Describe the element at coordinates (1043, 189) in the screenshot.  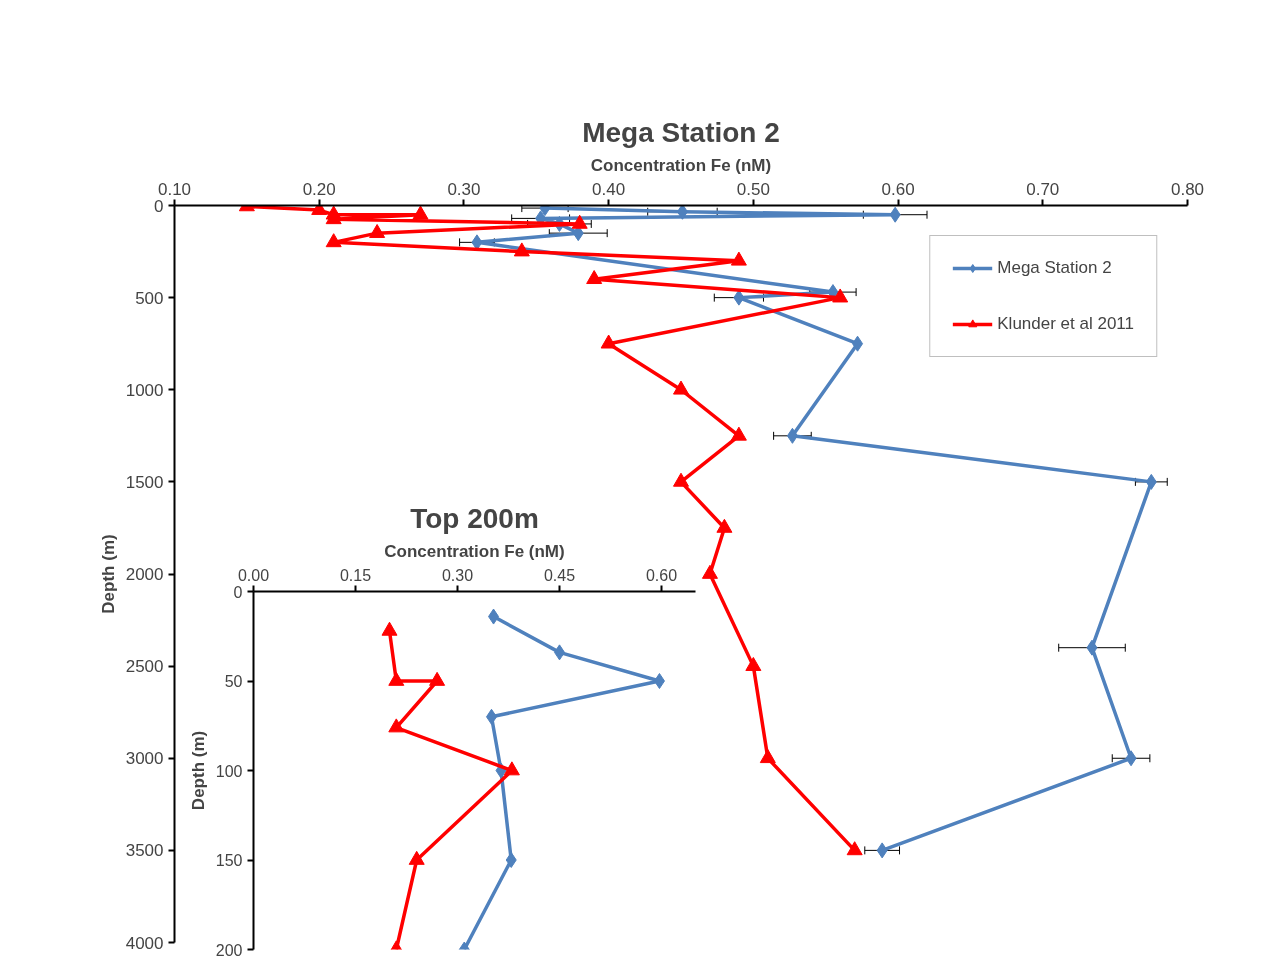
I see `x-tick-label: 0.70` at that location.